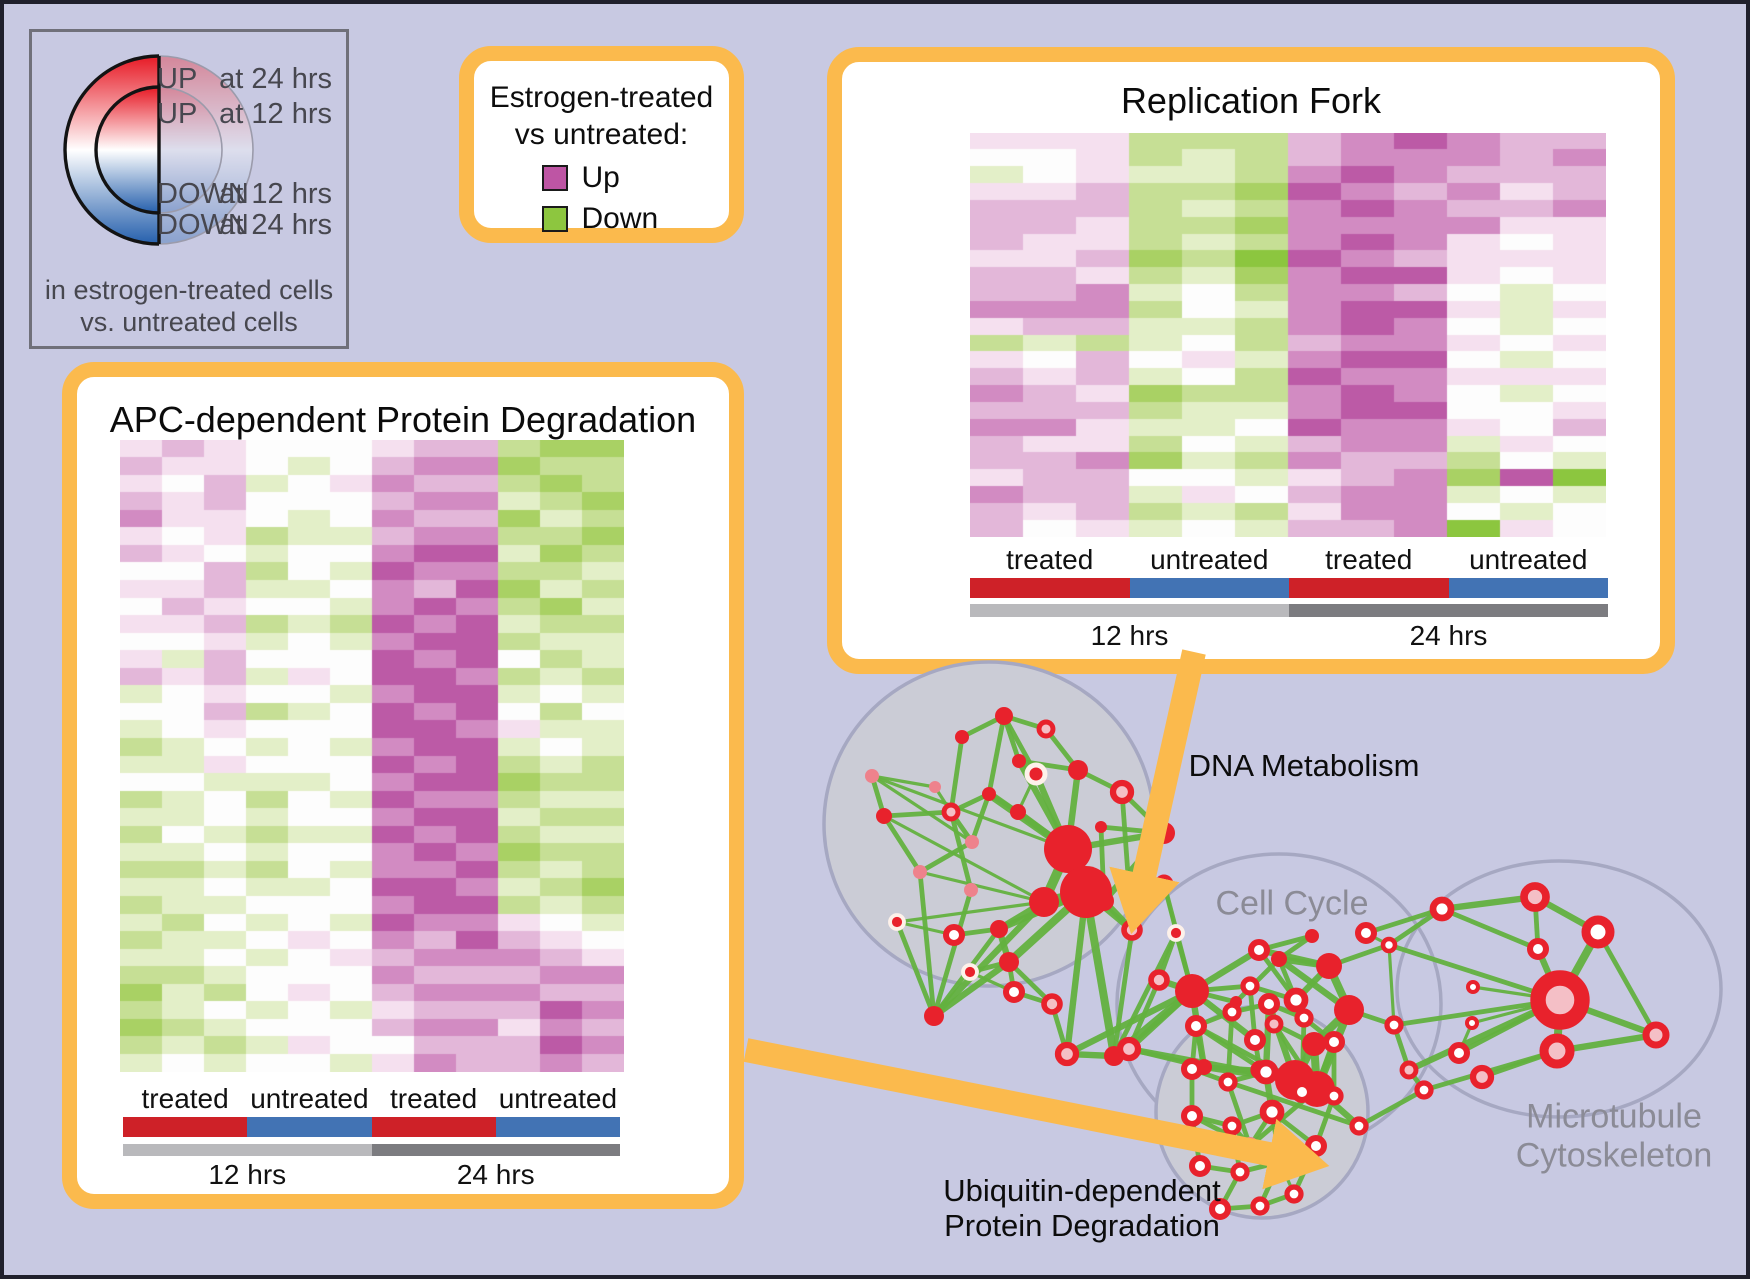 Image resolution: width=1750 pixels, height=1279 pixels. Describe the element at coordinates (203, 225) in the screenshot. I see `legend-down-24-dir: DOWN` at that location.